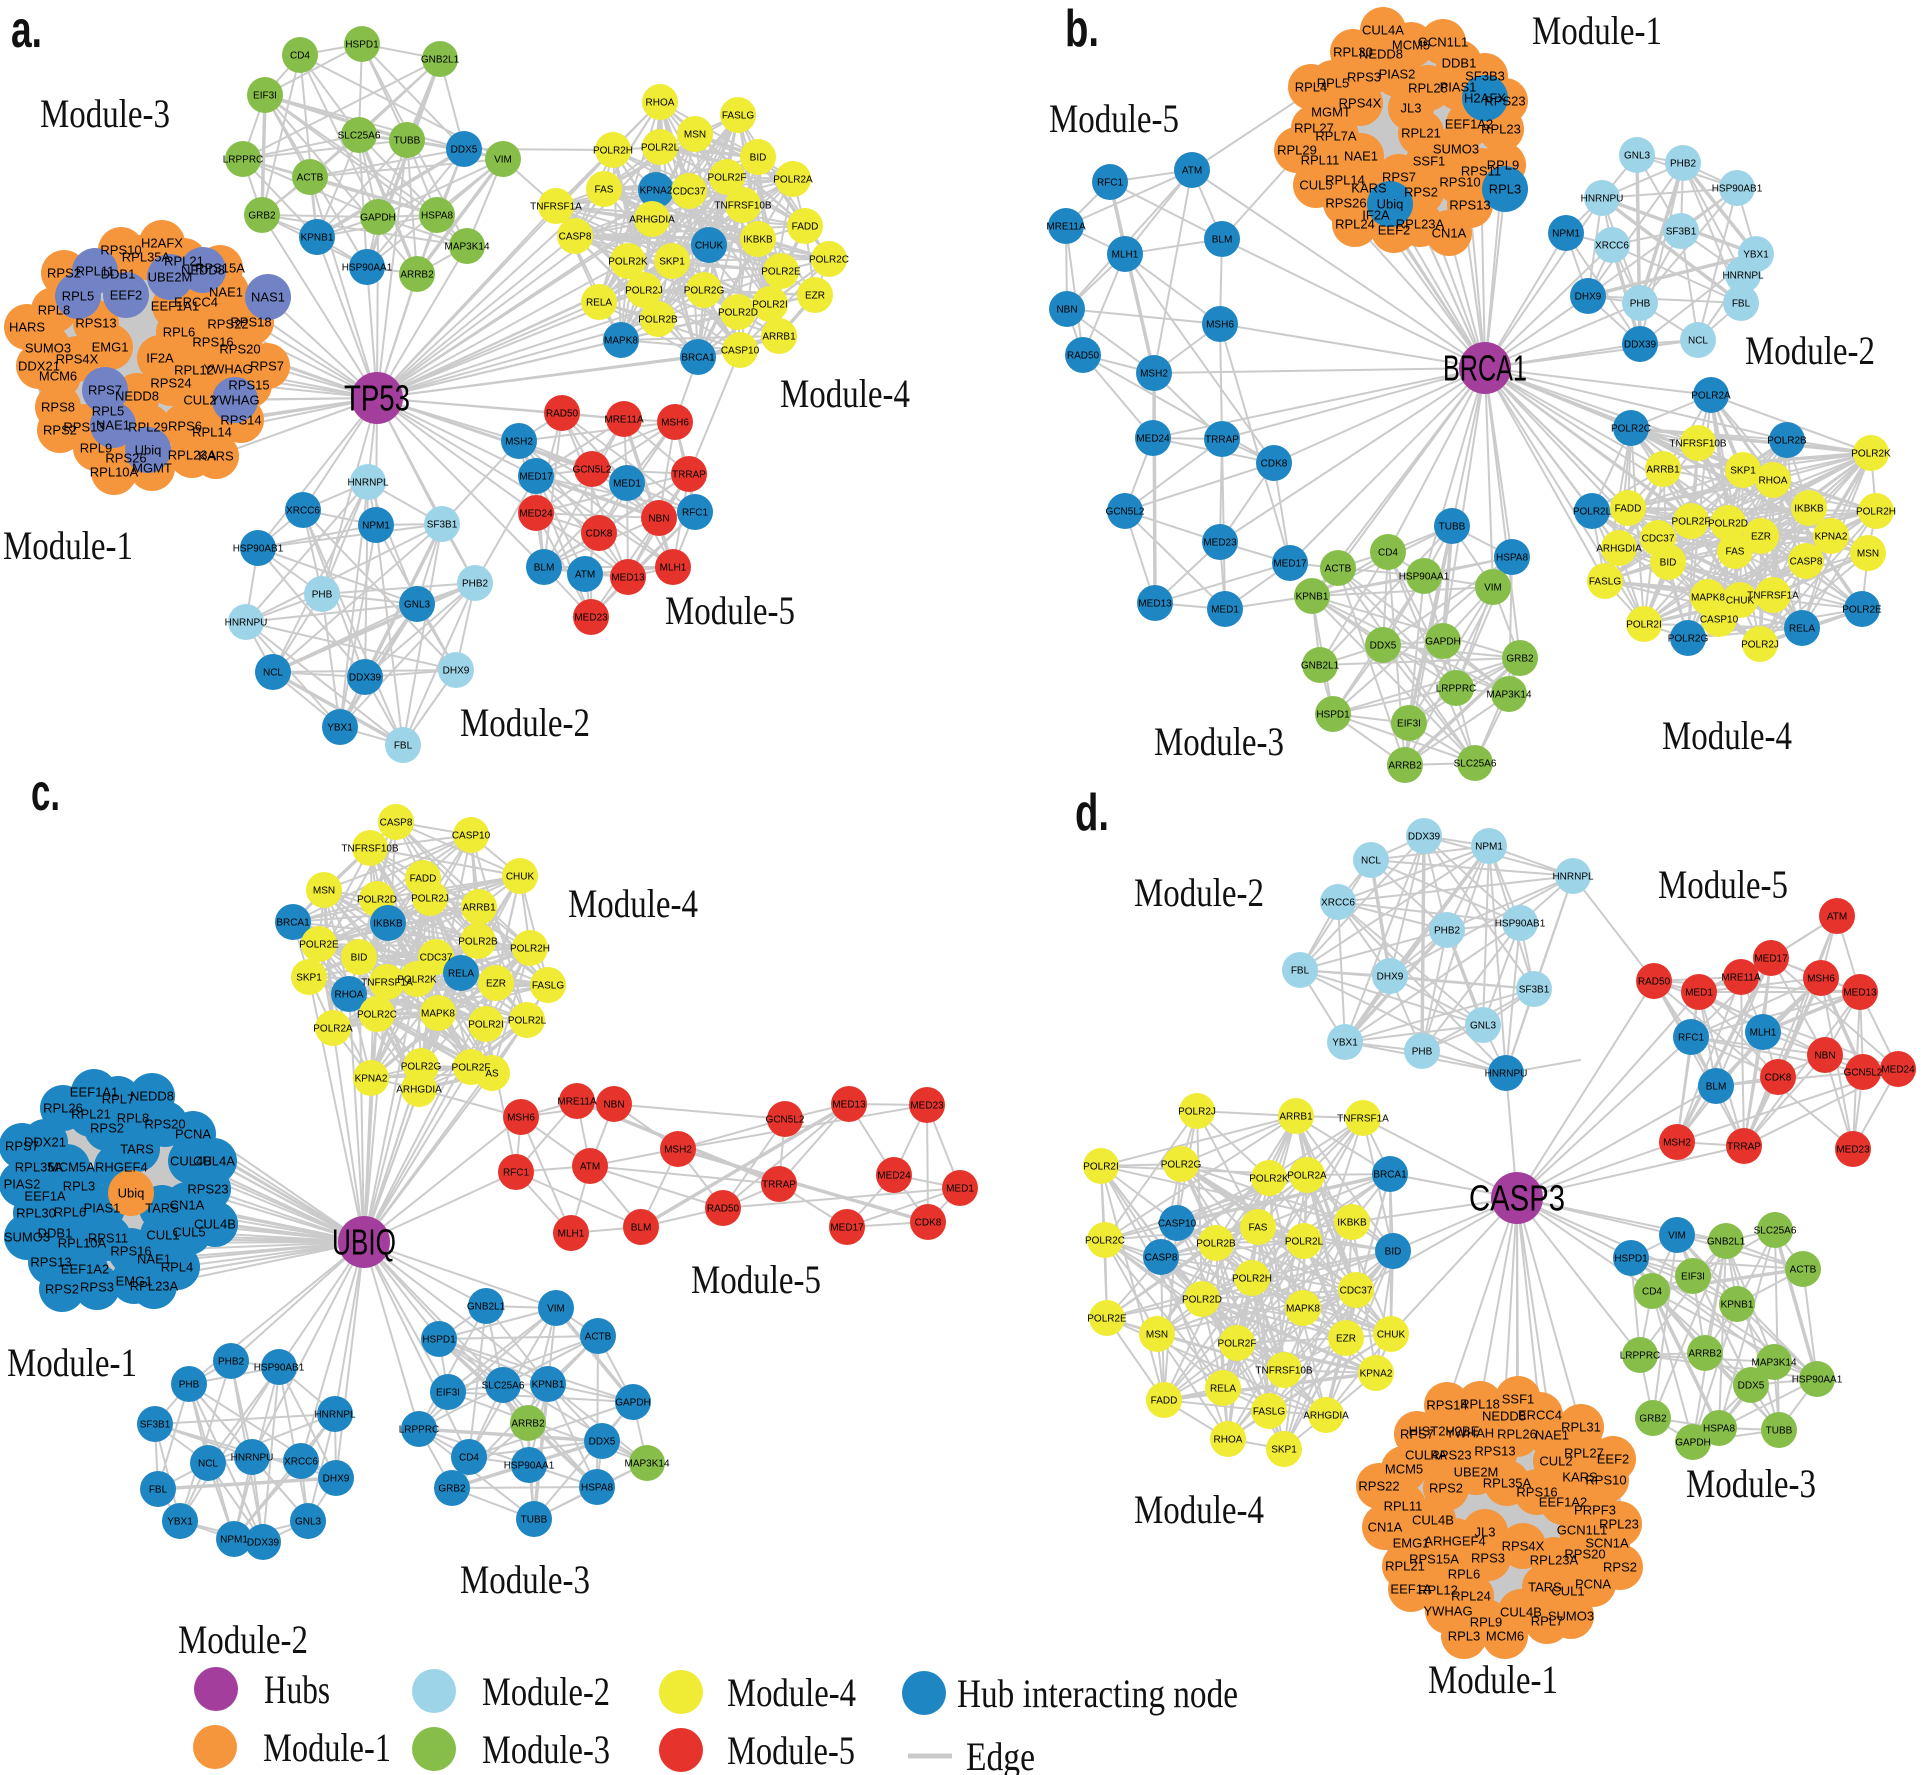  Describe the element at coordinates (689, 475) in the screenshot. I see `svg-text: TRRAP` at that location.